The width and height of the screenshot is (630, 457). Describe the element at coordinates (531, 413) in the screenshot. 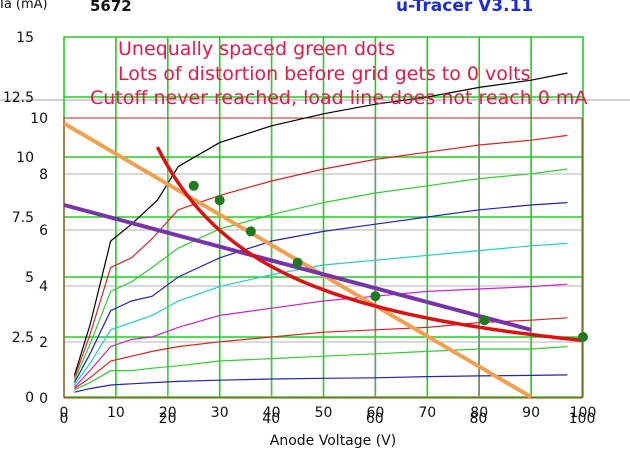

I see `outer-x-tick-label: 90` at that location.